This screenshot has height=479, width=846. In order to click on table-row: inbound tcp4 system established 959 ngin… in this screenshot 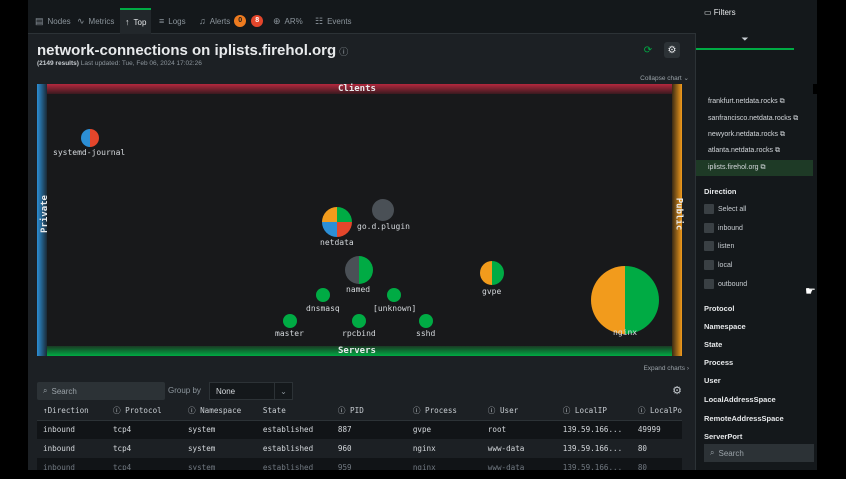, I will do `click(359, 464)`.